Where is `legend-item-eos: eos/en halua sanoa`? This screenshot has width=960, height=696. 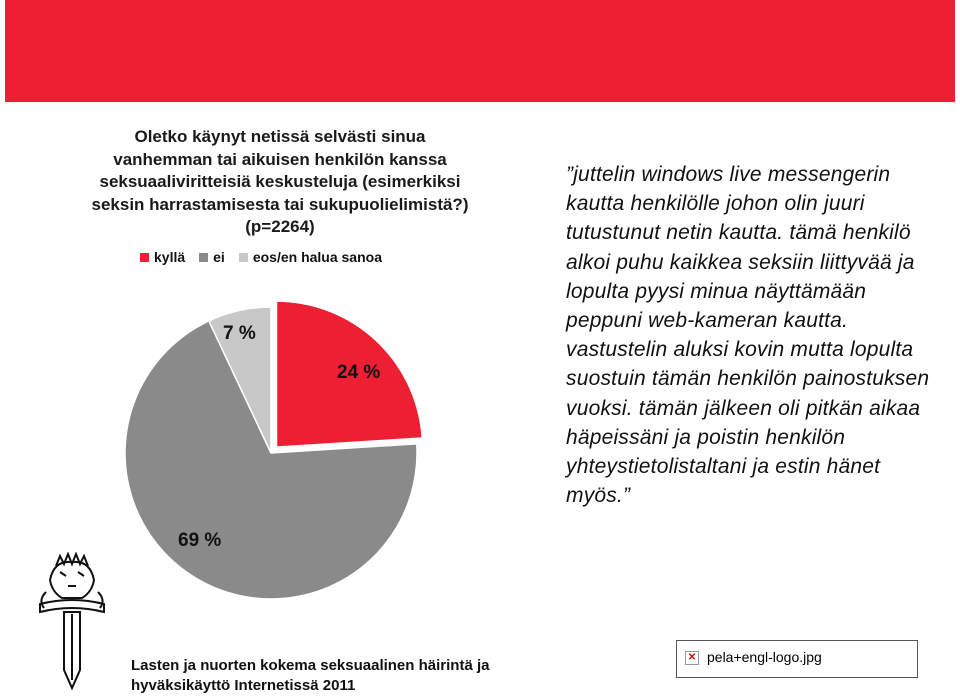 legend-item-eos: eos/en halua sanoa is located at coordinates (310, 257).